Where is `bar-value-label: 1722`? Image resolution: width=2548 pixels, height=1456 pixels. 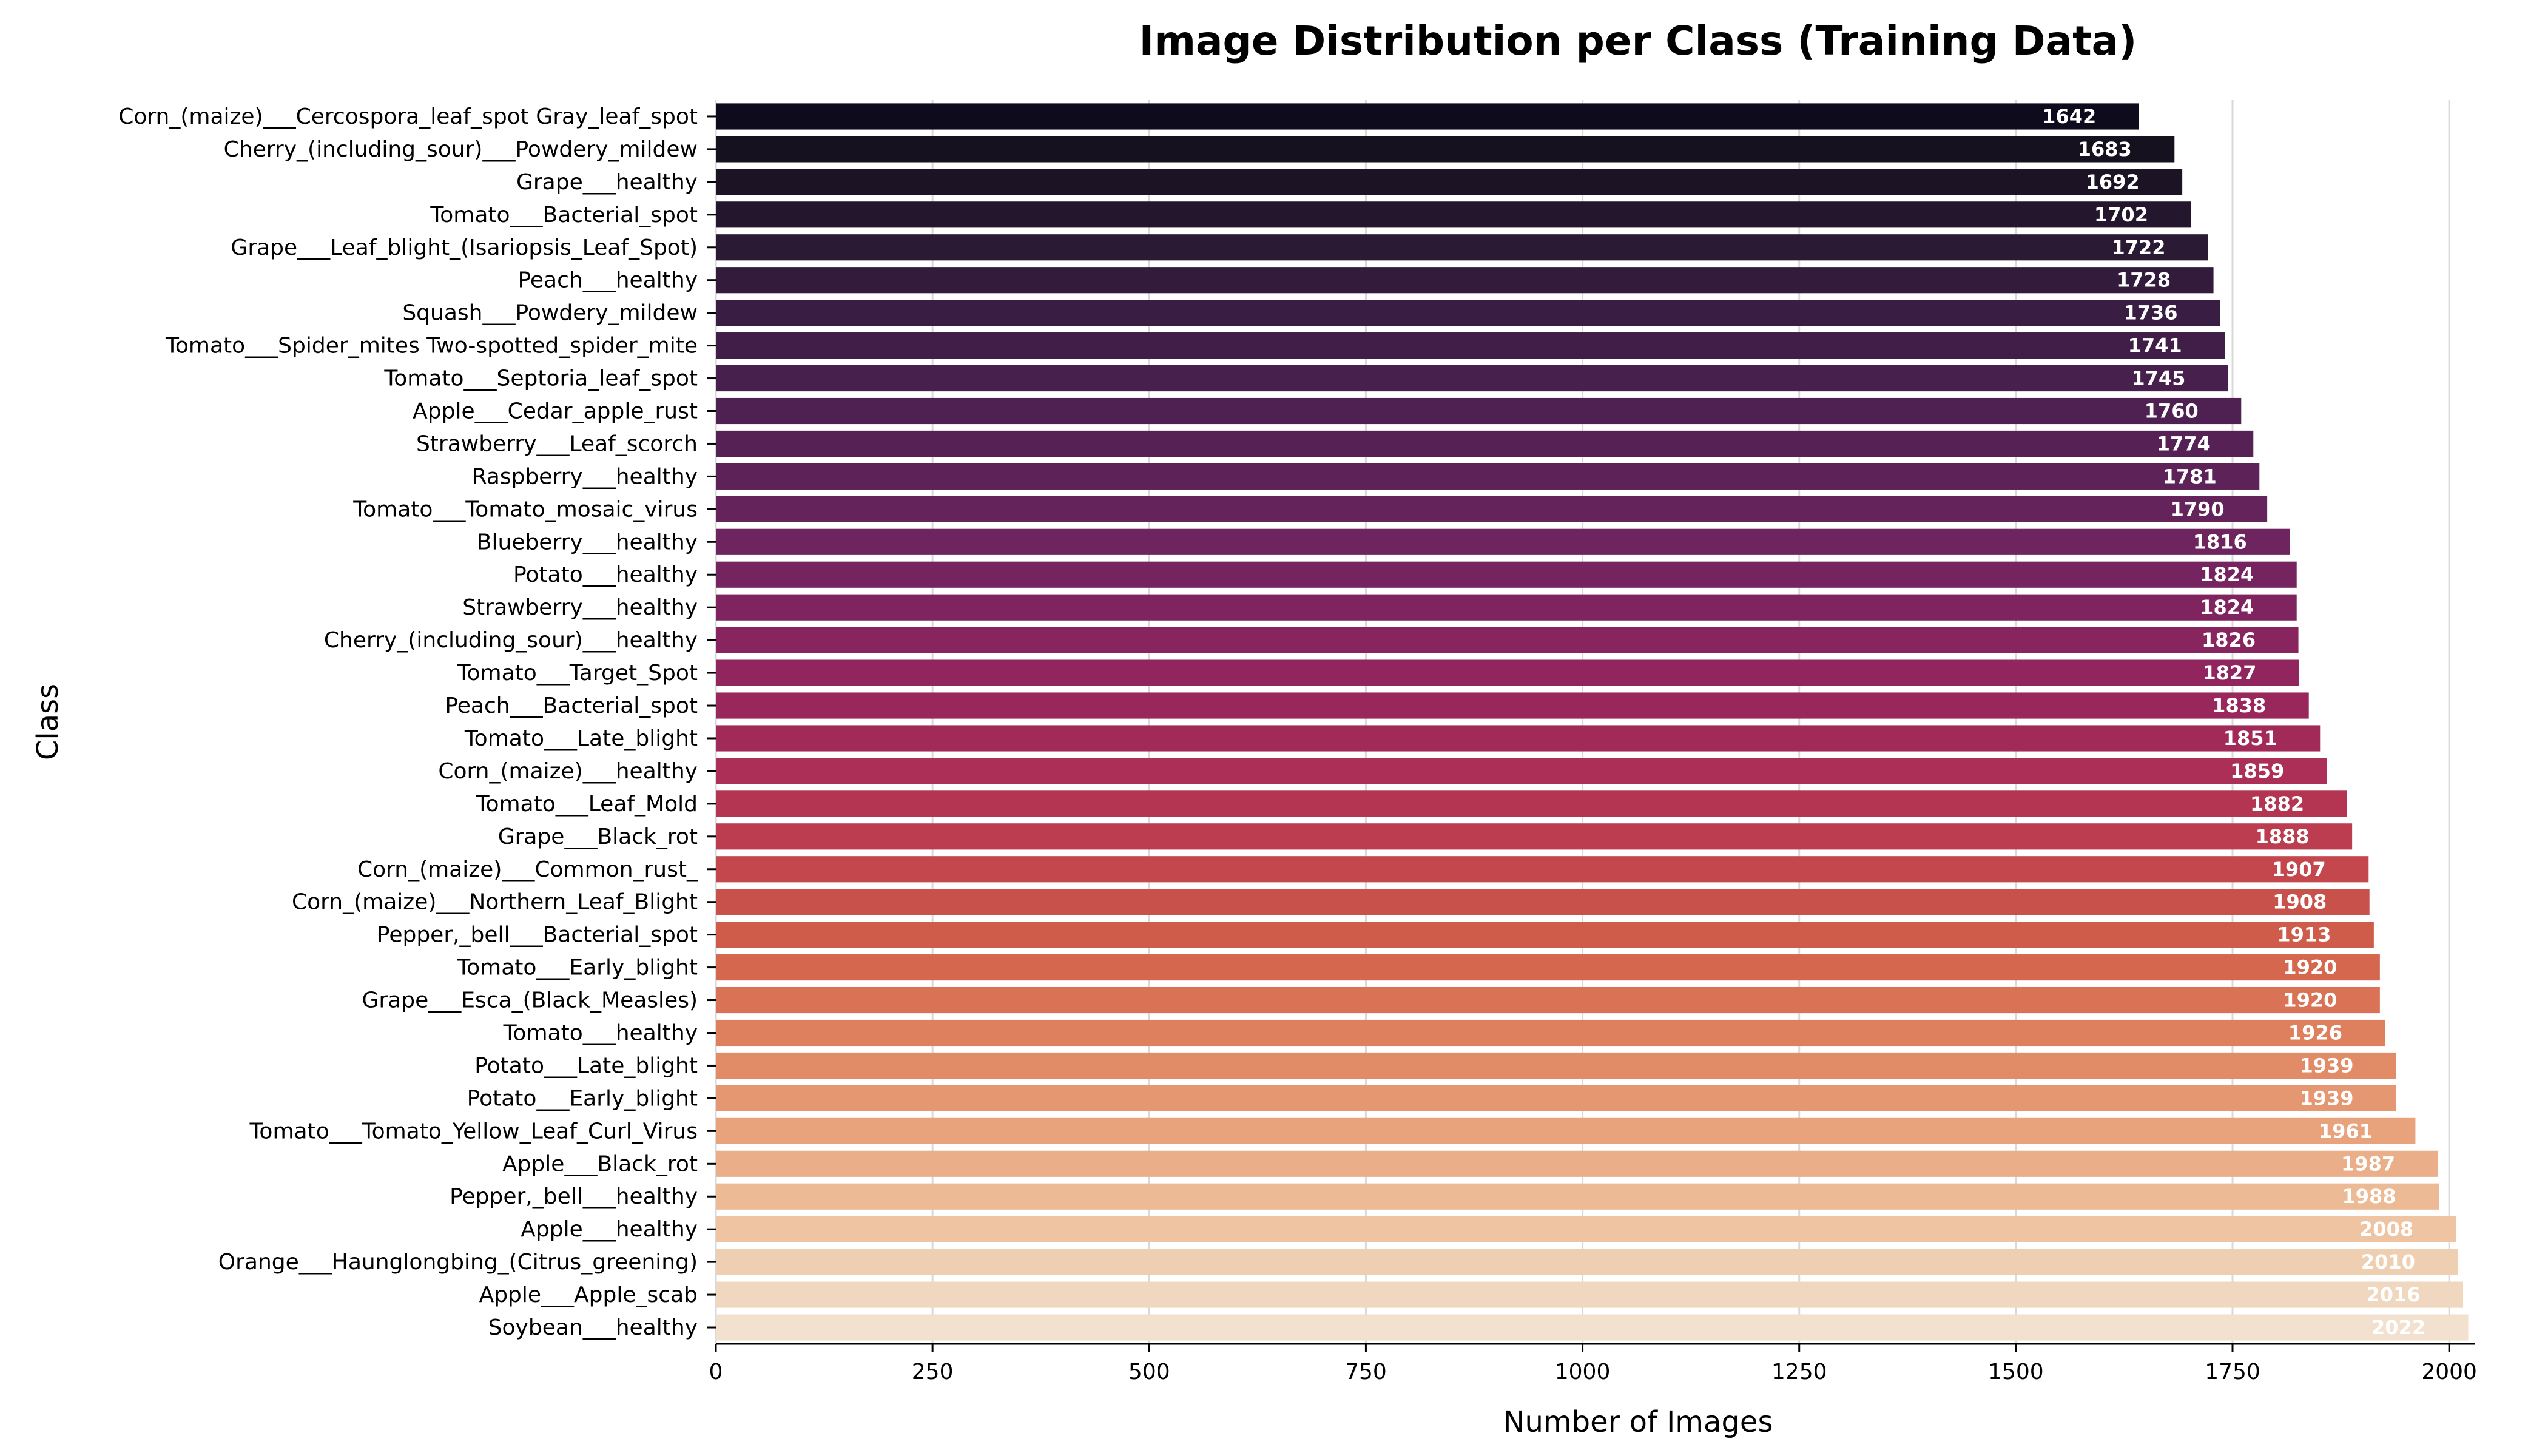
bar-value-label: 1722 is located at coordinates (2138, 247).